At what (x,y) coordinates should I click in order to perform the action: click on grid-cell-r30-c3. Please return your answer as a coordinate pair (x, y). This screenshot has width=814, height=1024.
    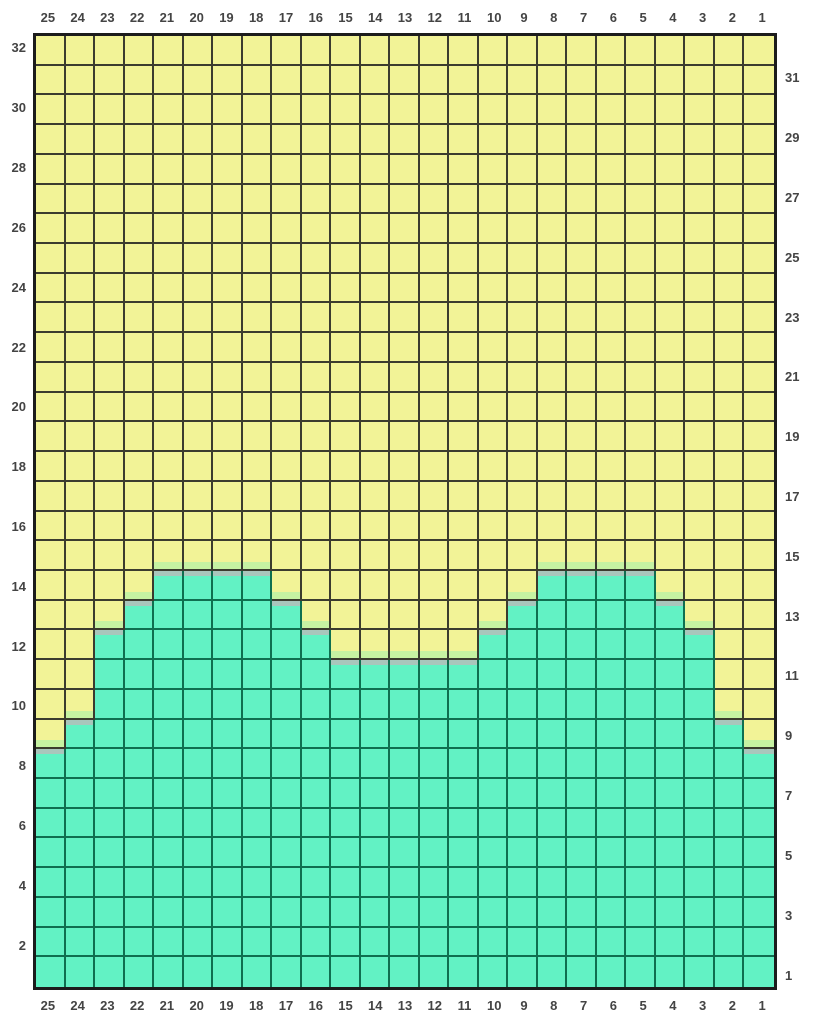
    Looking at the image, I should click on (700, 110).